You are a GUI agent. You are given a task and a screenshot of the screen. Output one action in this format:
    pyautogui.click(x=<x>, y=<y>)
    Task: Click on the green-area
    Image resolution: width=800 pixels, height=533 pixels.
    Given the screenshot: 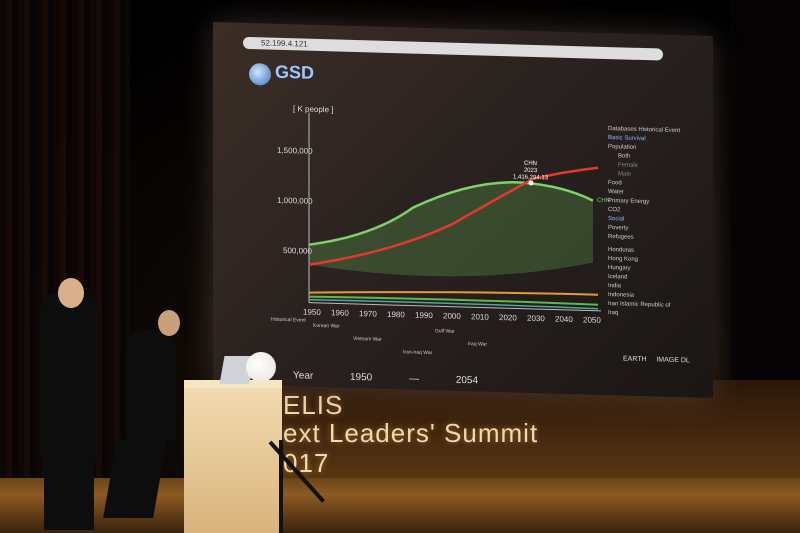 What is the action you would take?
    pyautogui.click(x=451, y=229)
    